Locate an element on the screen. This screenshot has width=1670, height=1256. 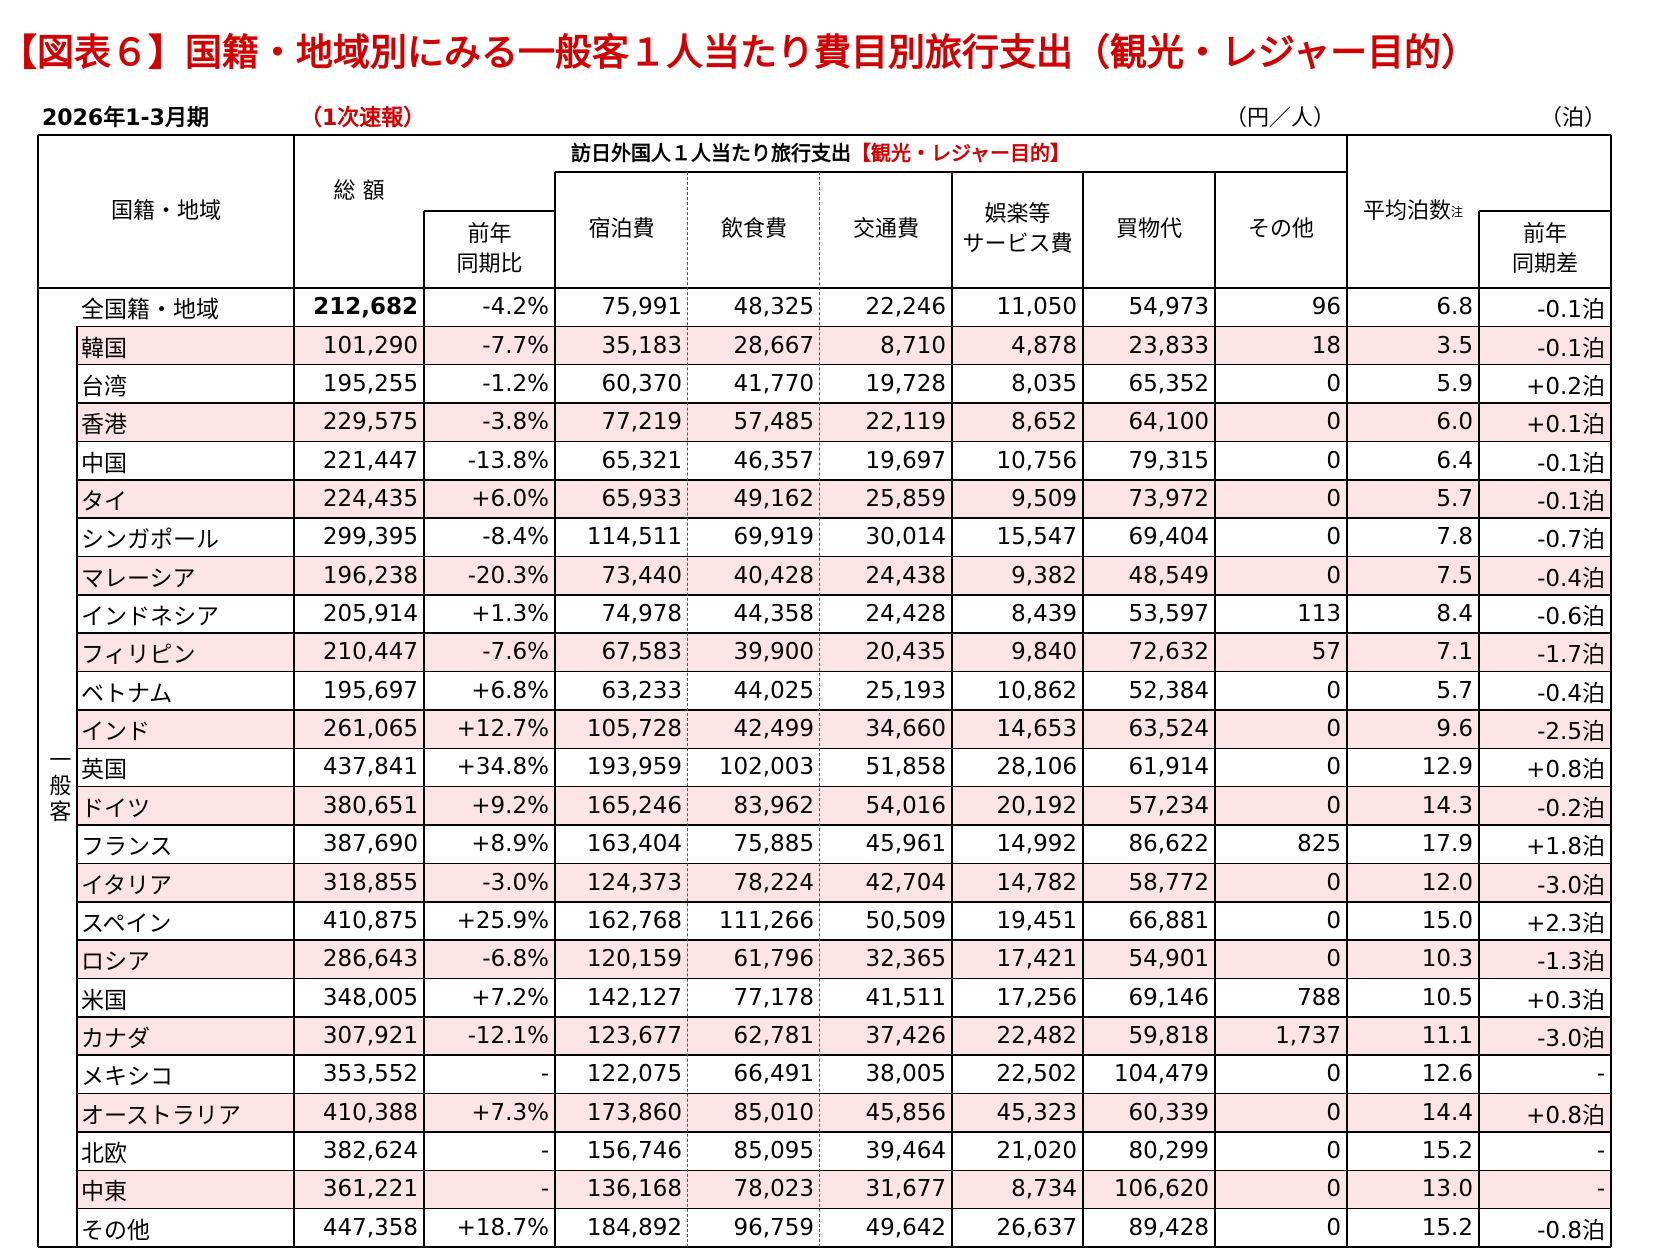
value-cell: +1.8泊 is located at coordinates (1565, 847).